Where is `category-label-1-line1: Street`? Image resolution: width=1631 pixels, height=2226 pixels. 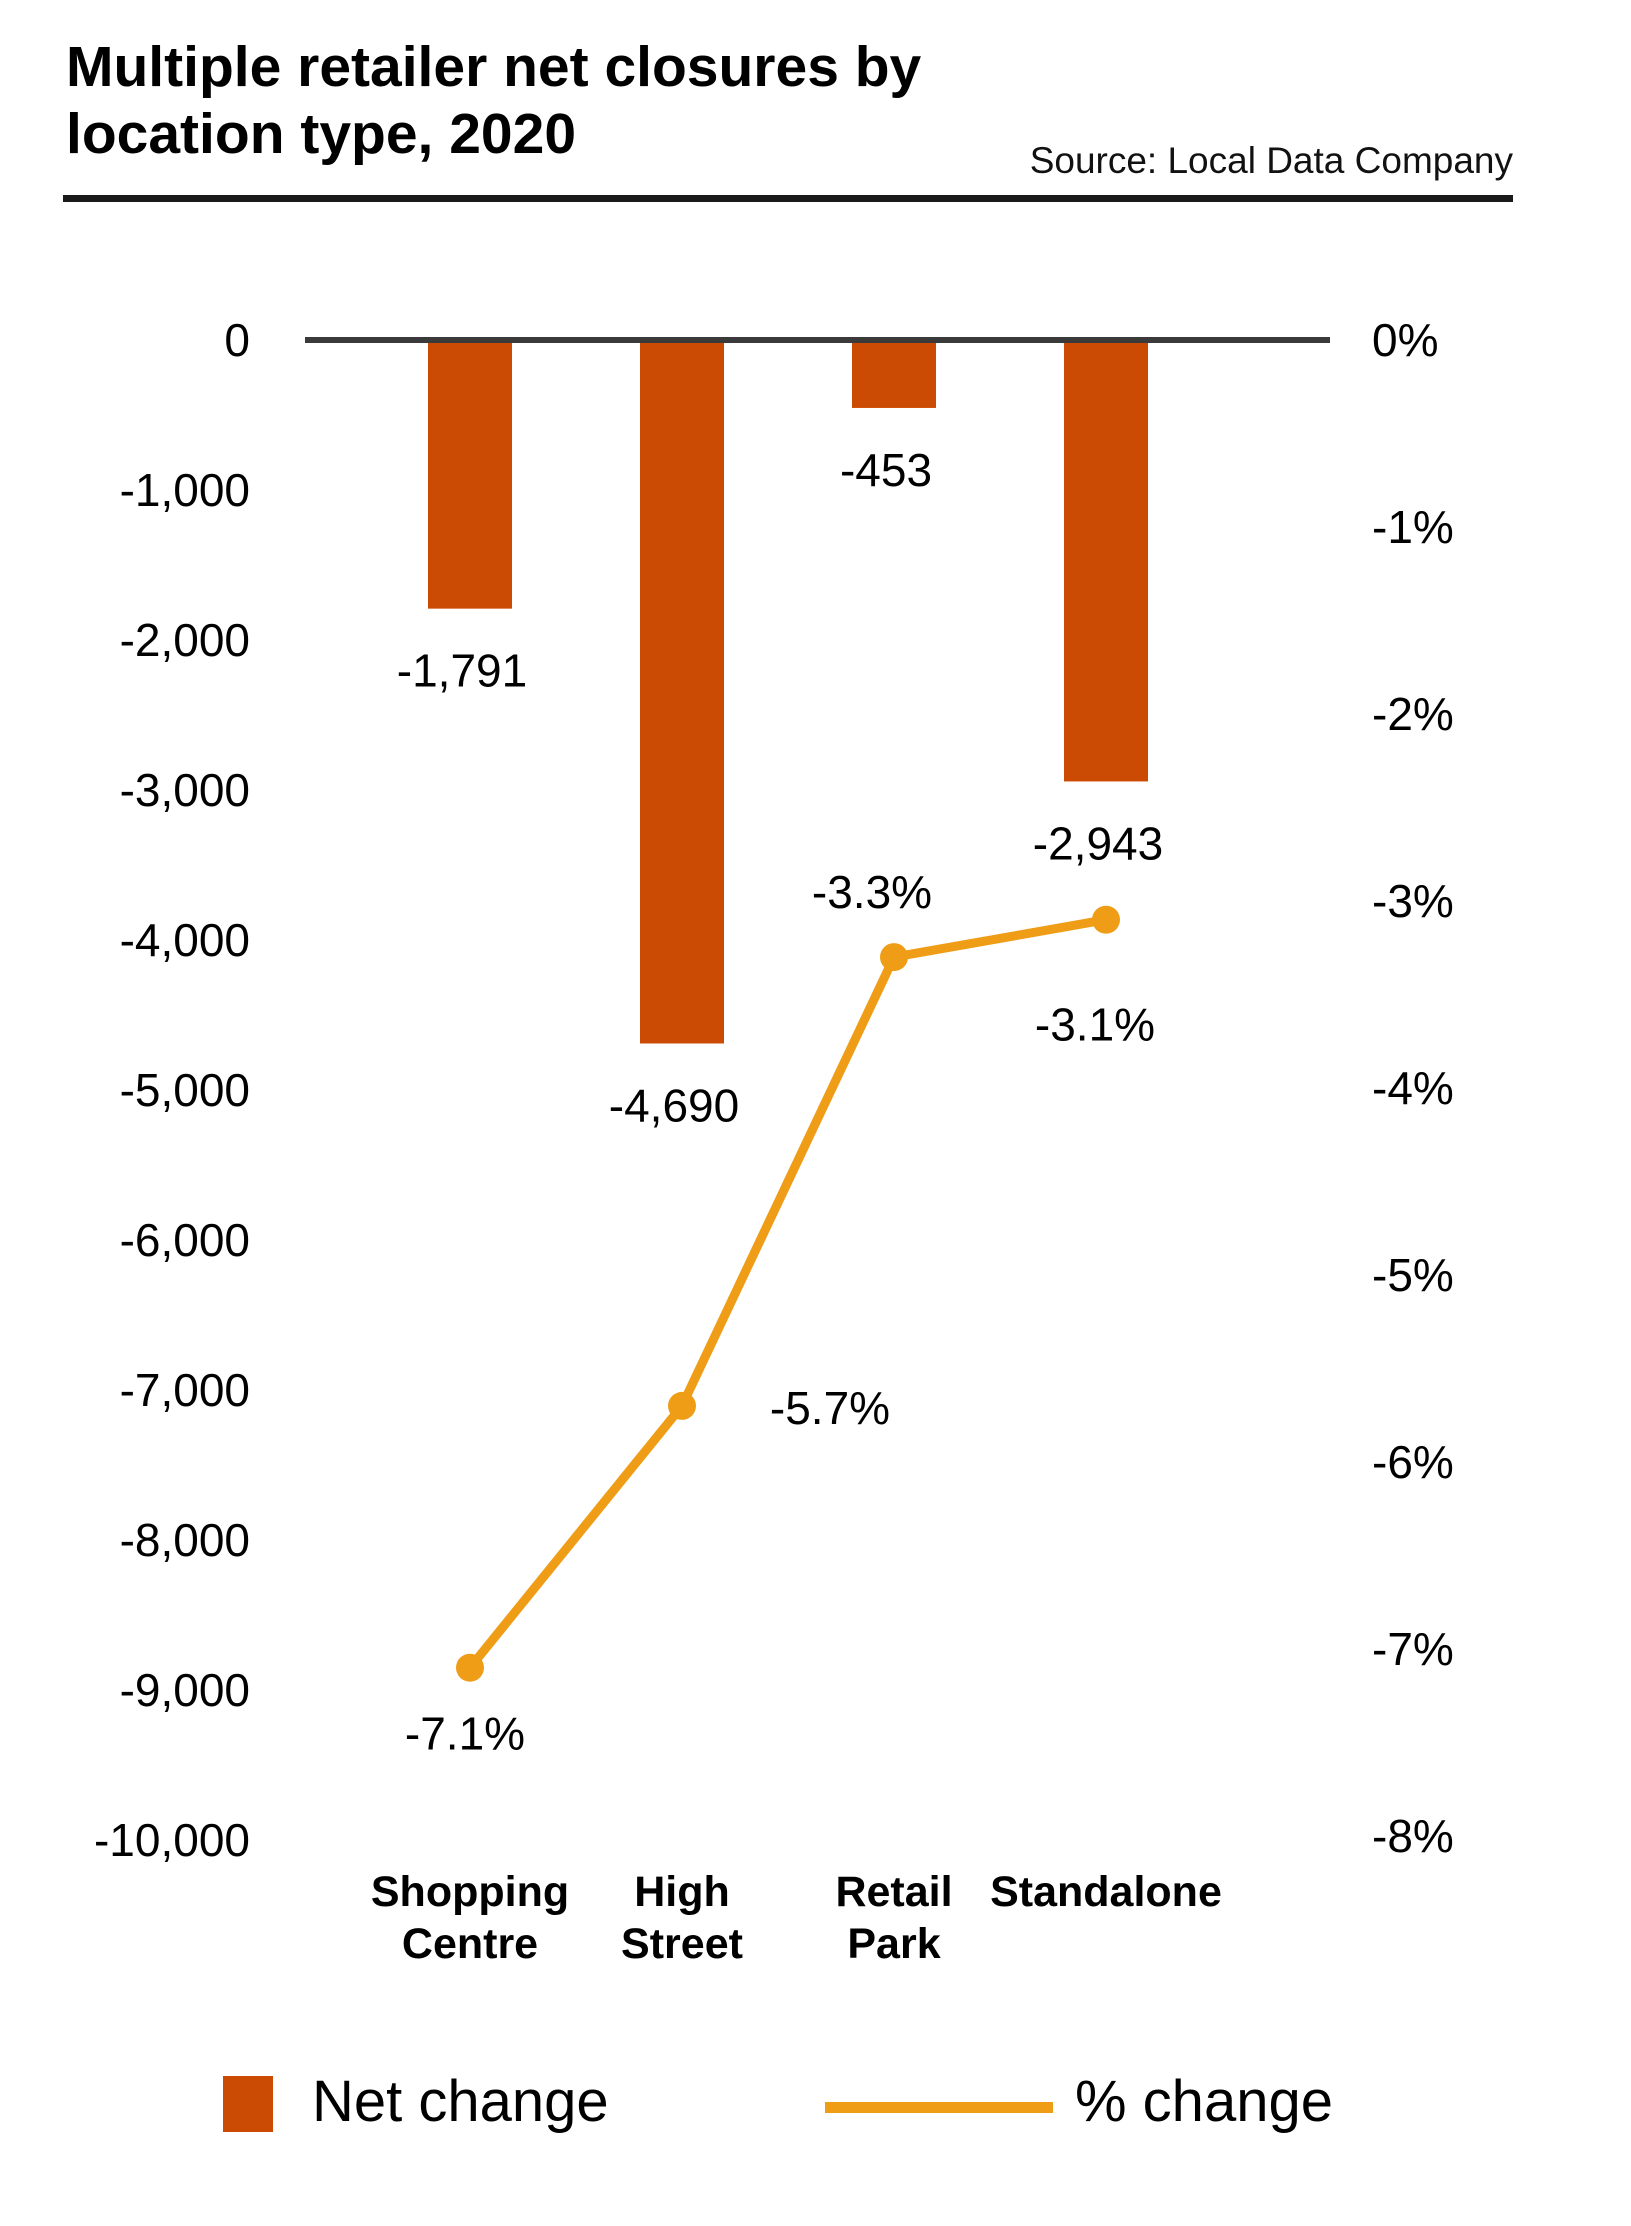
category-label-1-line1: Street is located at coordinates (682, 1944).